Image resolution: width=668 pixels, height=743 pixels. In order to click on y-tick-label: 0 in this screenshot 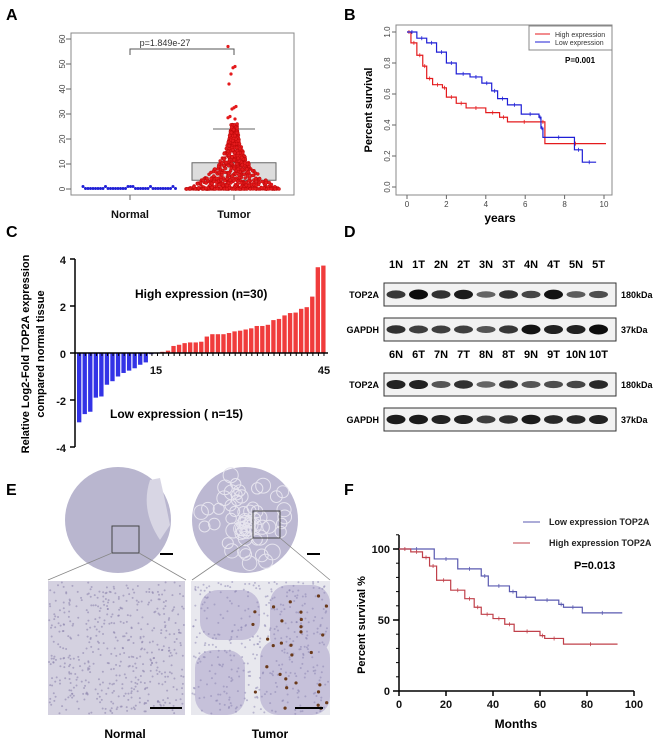, I will do `click(63, 355)`.